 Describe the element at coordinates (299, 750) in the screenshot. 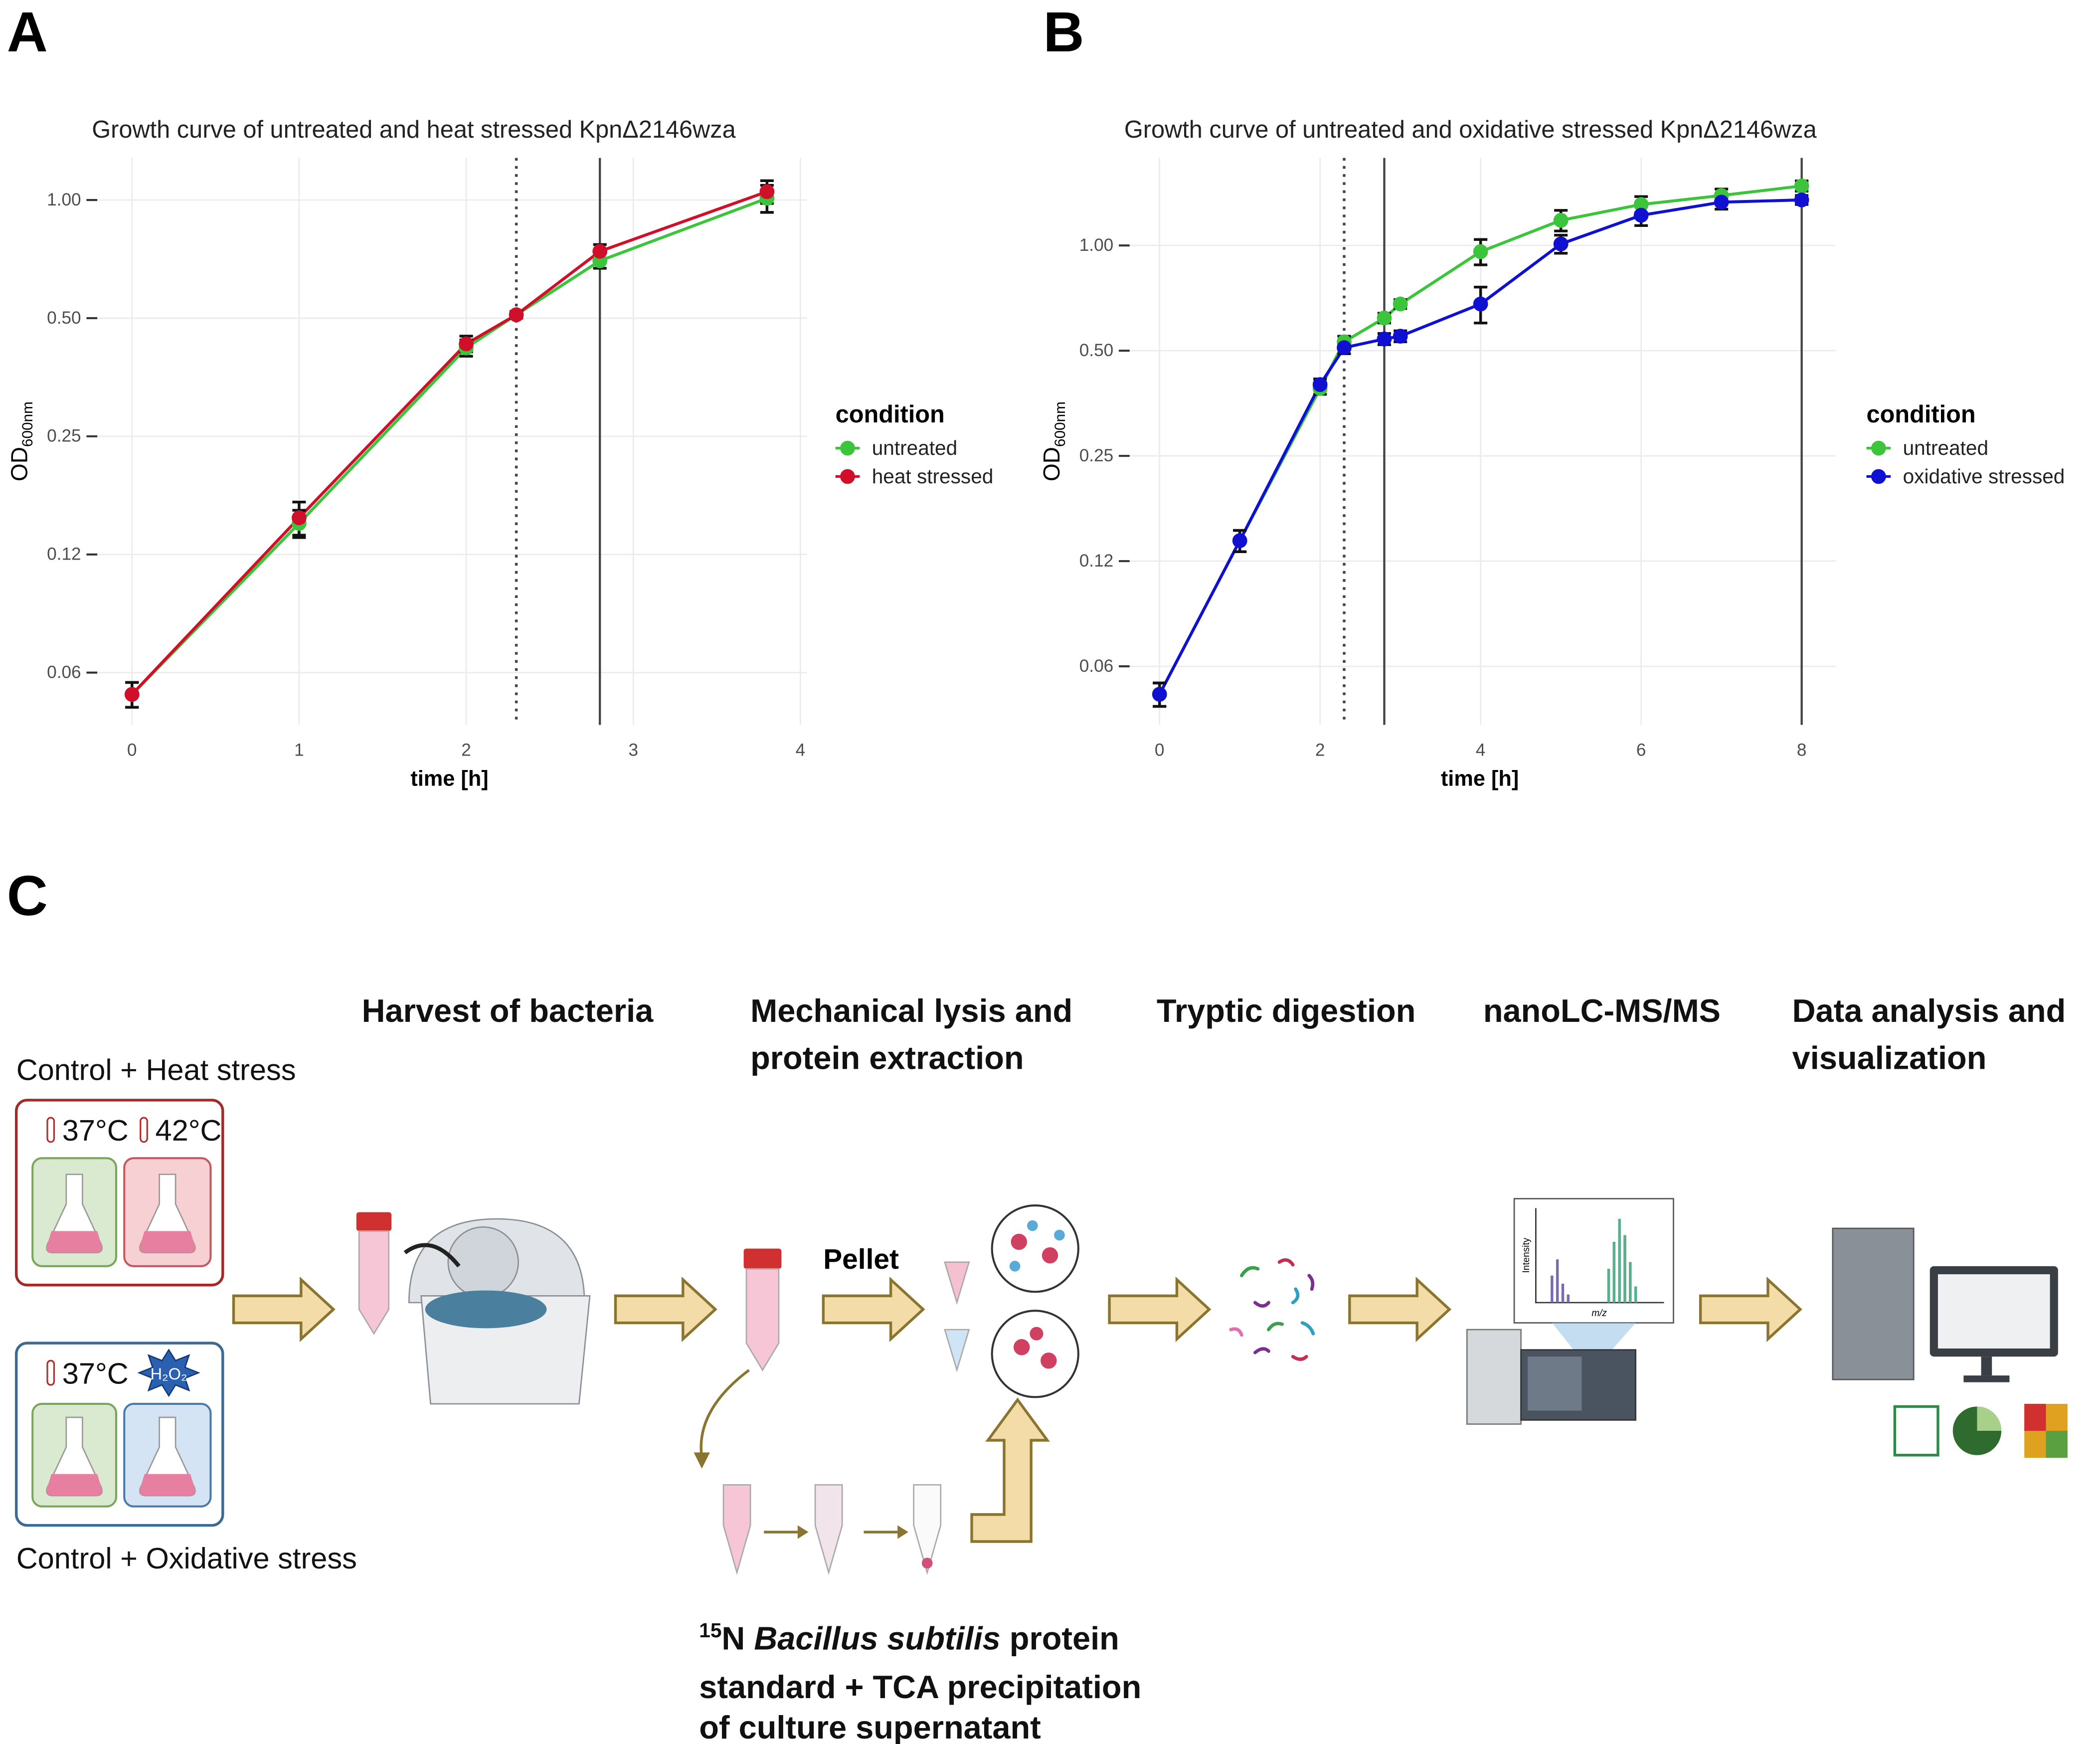

I see `x-tick-label: 1` at that location.